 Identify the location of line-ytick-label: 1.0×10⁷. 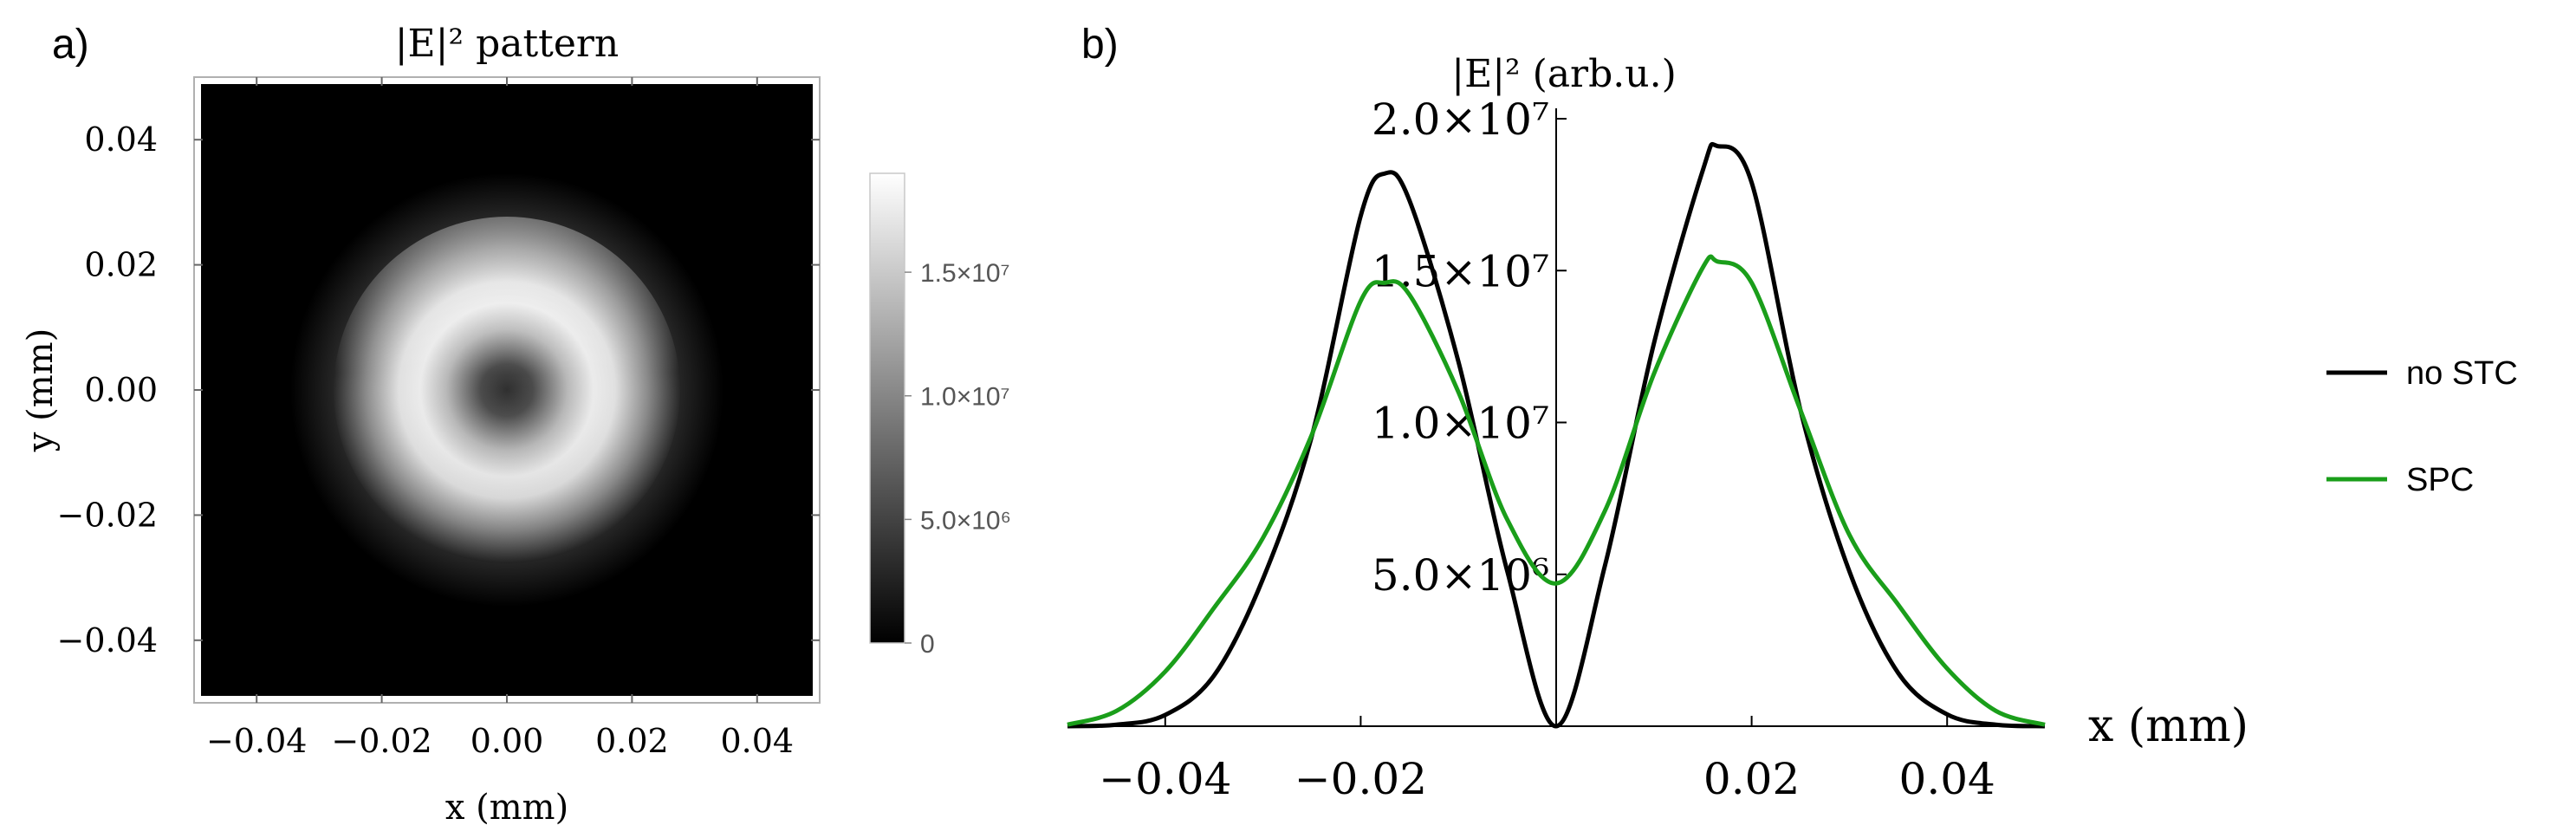
(1461, 424).